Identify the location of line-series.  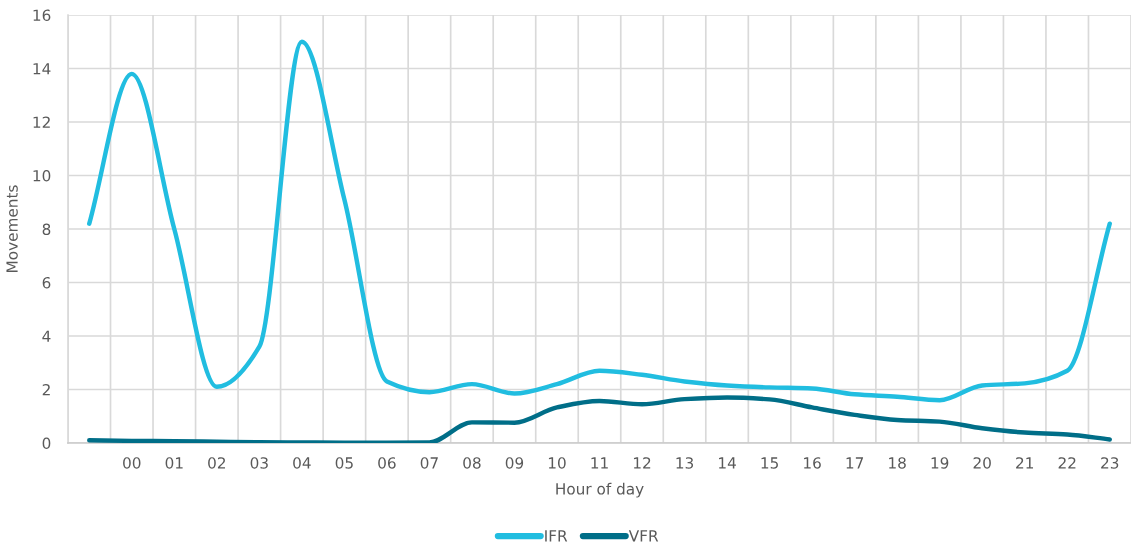
(599, 419).